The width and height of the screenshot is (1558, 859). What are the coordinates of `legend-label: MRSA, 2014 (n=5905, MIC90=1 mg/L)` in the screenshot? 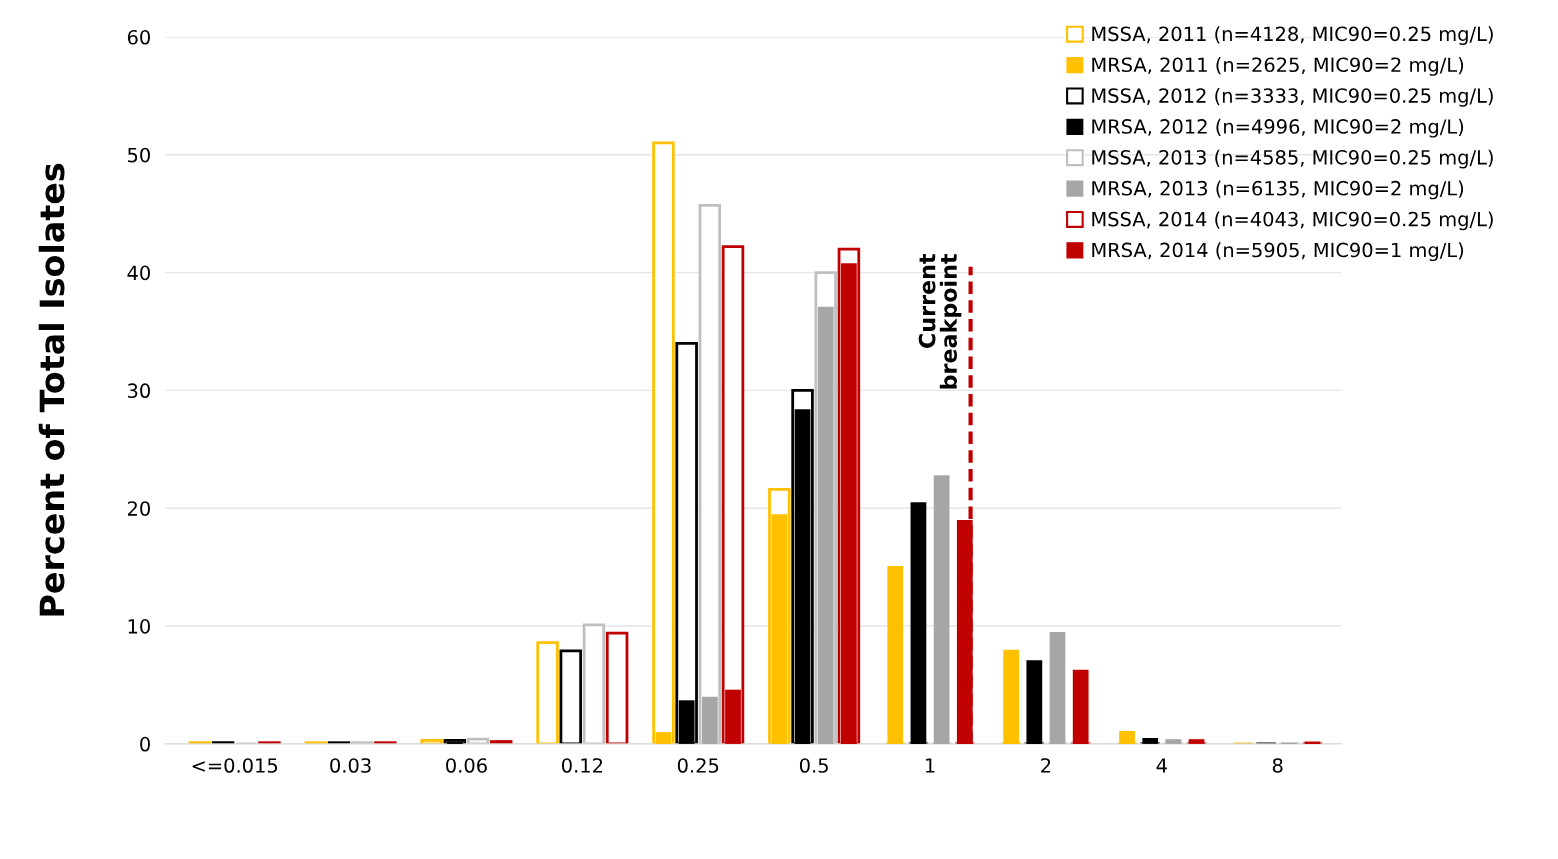 It's located at (1278, 252).